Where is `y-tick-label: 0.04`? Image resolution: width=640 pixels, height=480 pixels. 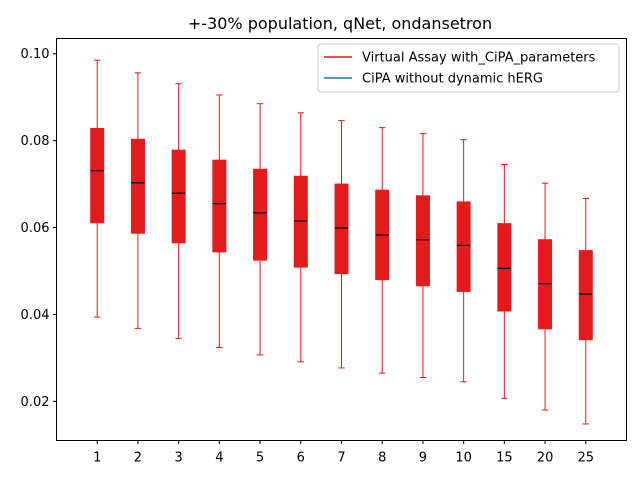 y-tick-label: 0.04 is located at coordinates (35, 315).